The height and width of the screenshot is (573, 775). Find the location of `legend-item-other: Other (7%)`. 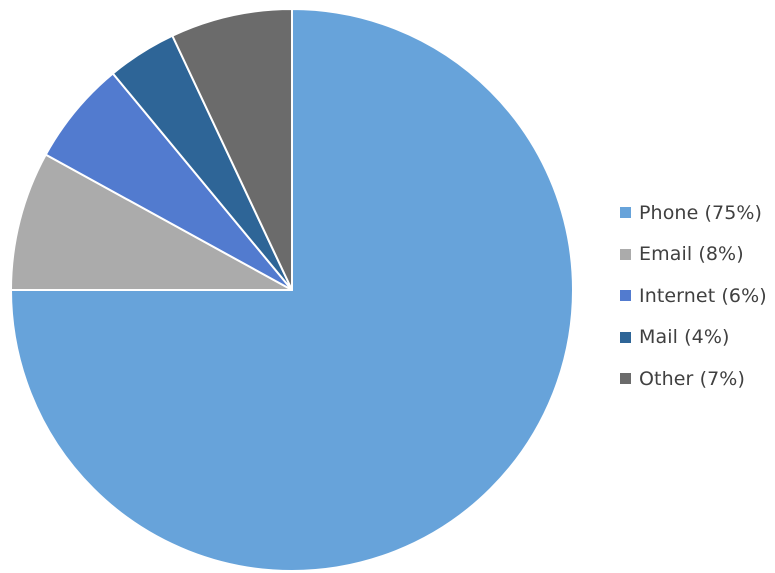

legend-item-other: Other (7%) is located at coordinates (693, 379).